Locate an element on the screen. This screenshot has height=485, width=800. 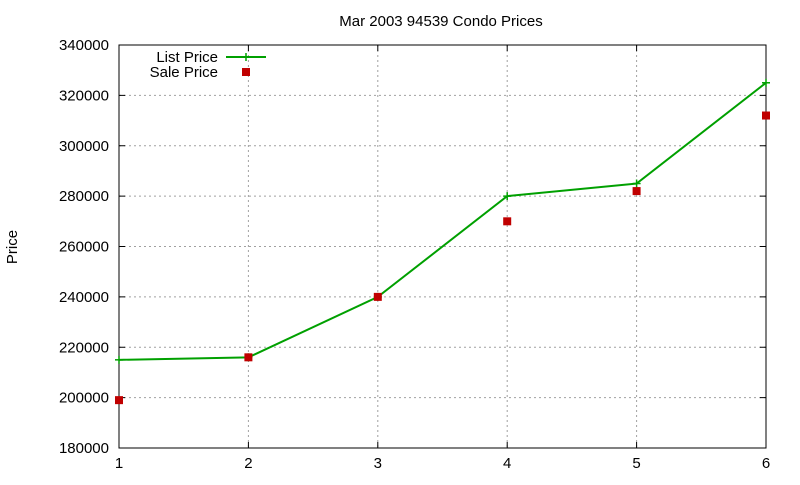
y-tick-label: 200000 is located at coordinates (84, 398).